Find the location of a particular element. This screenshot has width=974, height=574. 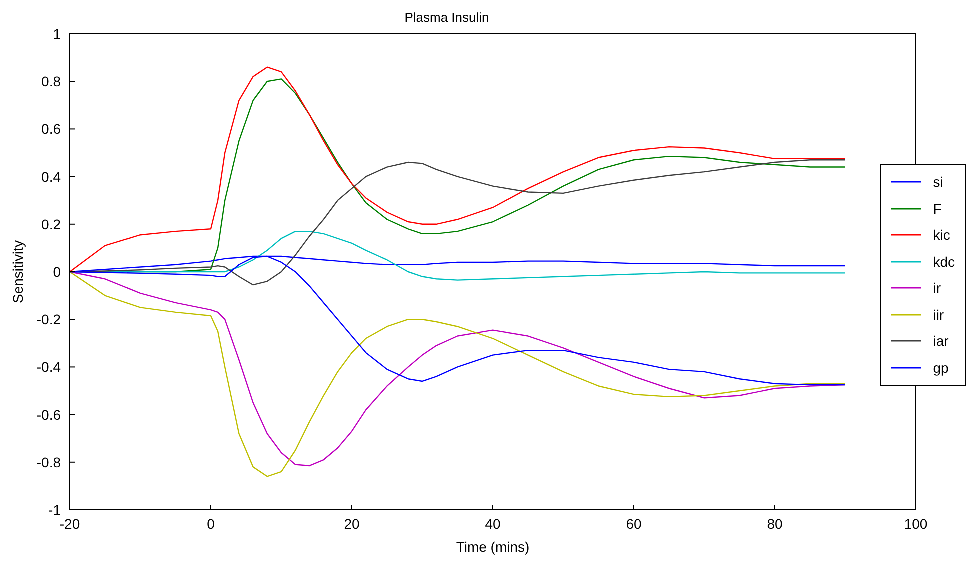

legend-label: kic is located at coordinates (941, 235).